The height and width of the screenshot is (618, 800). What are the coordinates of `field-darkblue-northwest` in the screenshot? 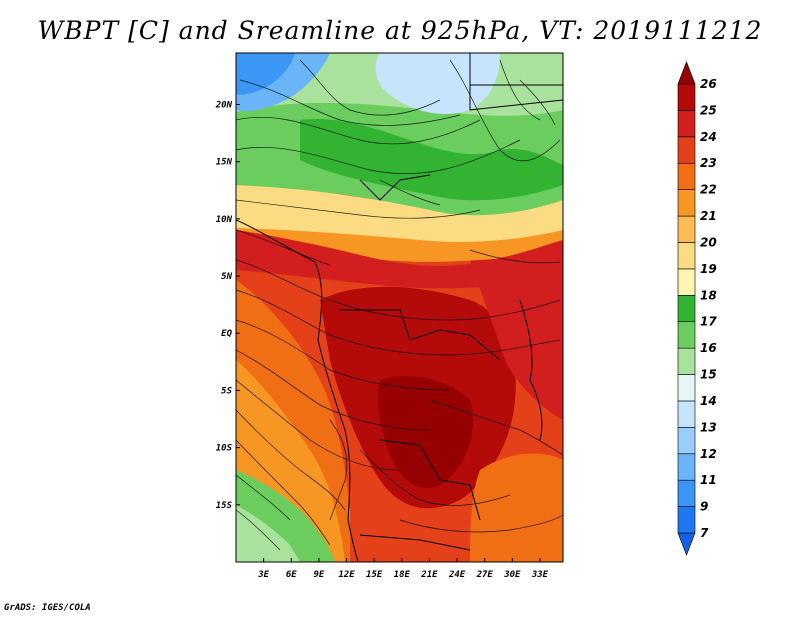 It's located at (265, 74).